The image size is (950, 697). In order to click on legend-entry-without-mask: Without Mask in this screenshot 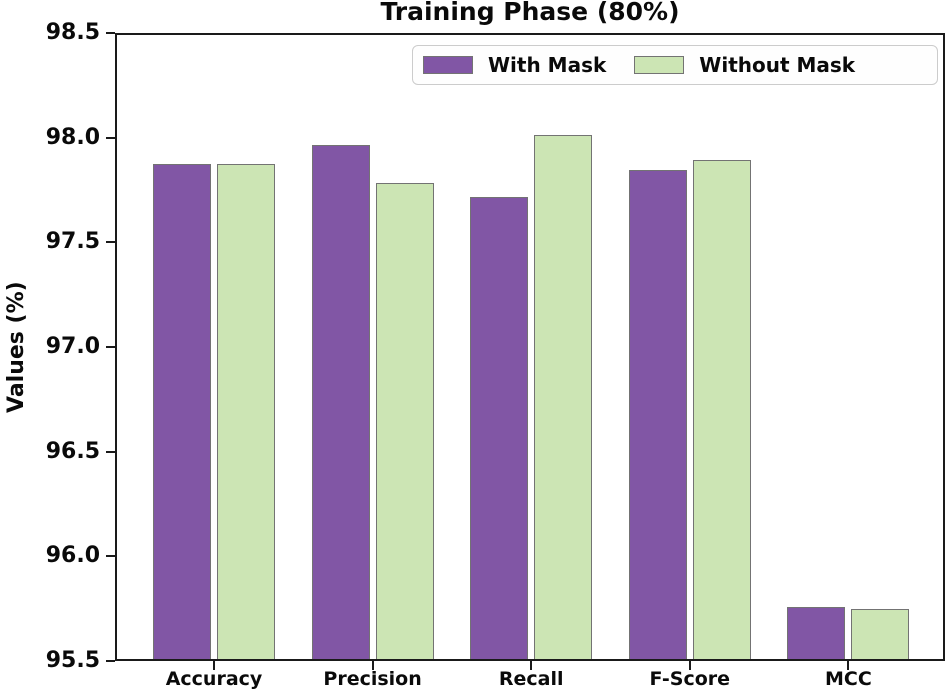, I will do `click(744, 65)`.